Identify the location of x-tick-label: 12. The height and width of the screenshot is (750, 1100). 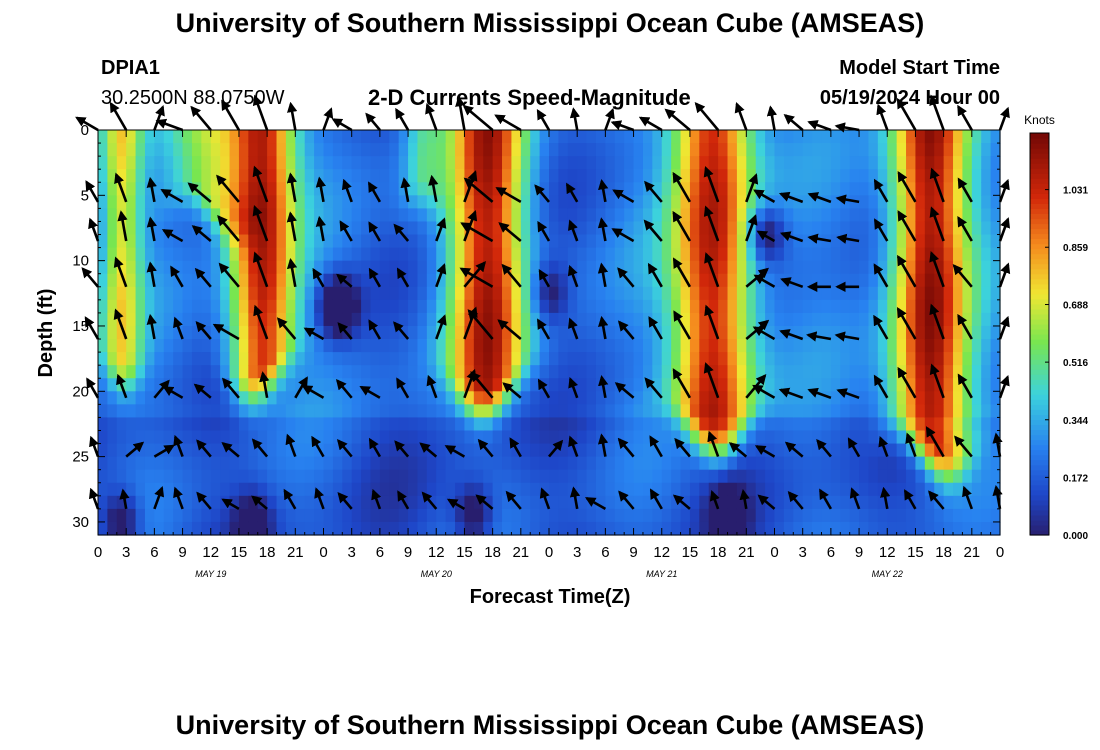
(661, 552).